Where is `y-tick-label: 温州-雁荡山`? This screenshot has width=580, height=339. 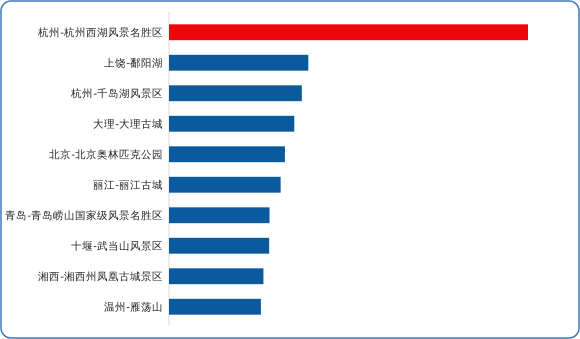 y-tick-label: 温州-雁荡山 is located at coordinates (133, 307).